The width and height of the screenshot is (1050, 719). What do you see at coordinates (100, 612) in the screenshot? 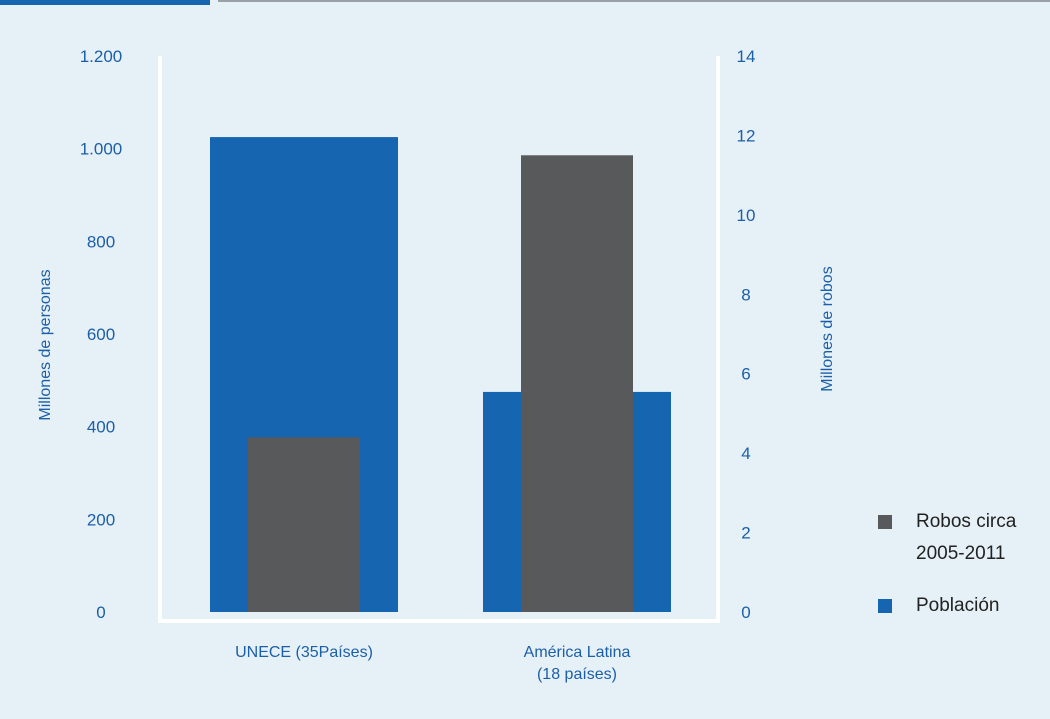
I see `y-left-tick-label: 0` at bounding box center [100, 612].